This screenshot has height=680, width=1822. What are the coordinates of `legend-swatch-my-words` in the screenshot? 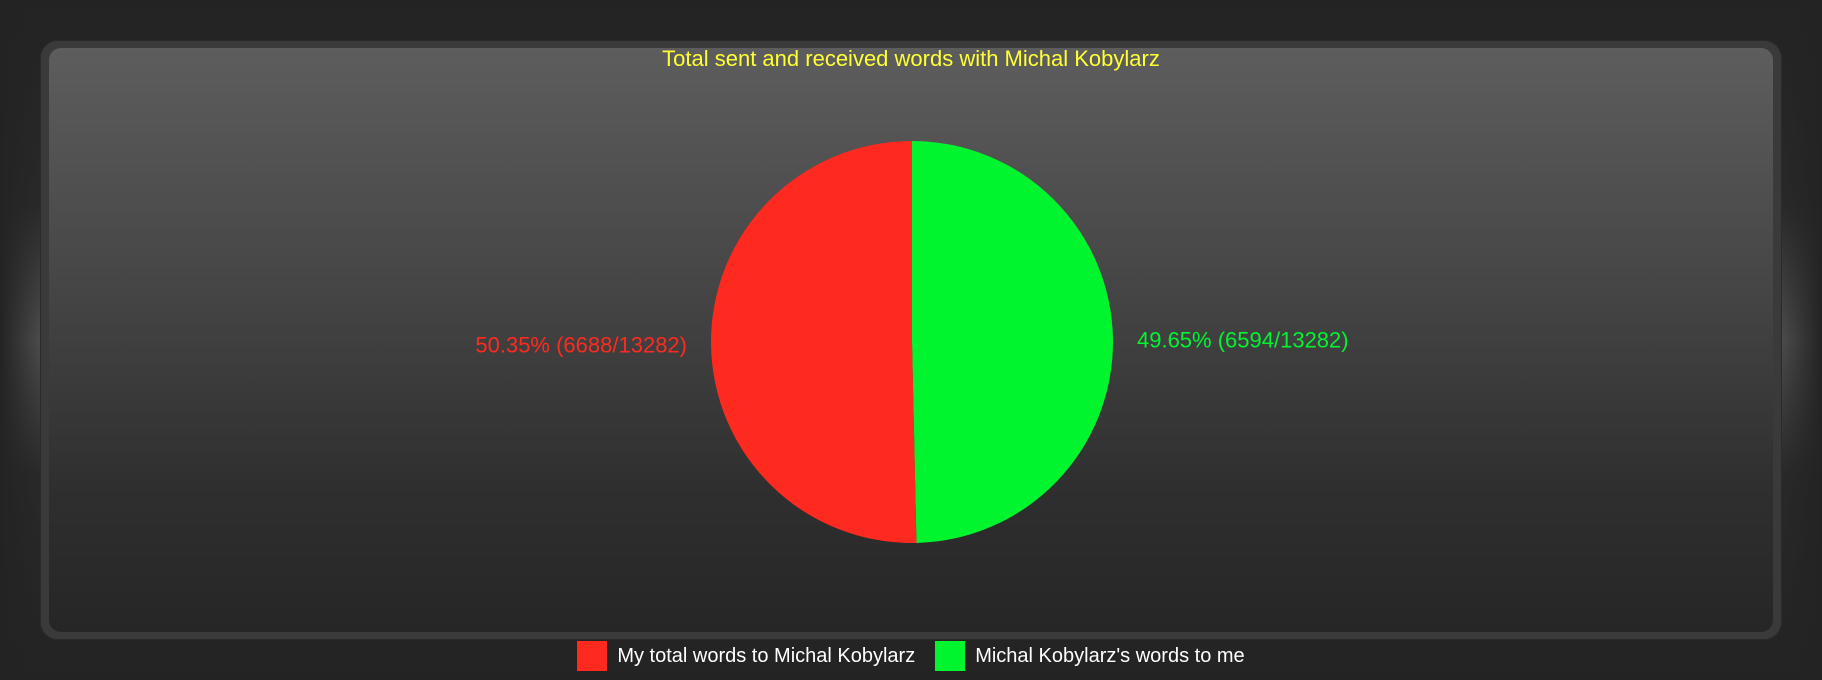 It's located at (592, 656).